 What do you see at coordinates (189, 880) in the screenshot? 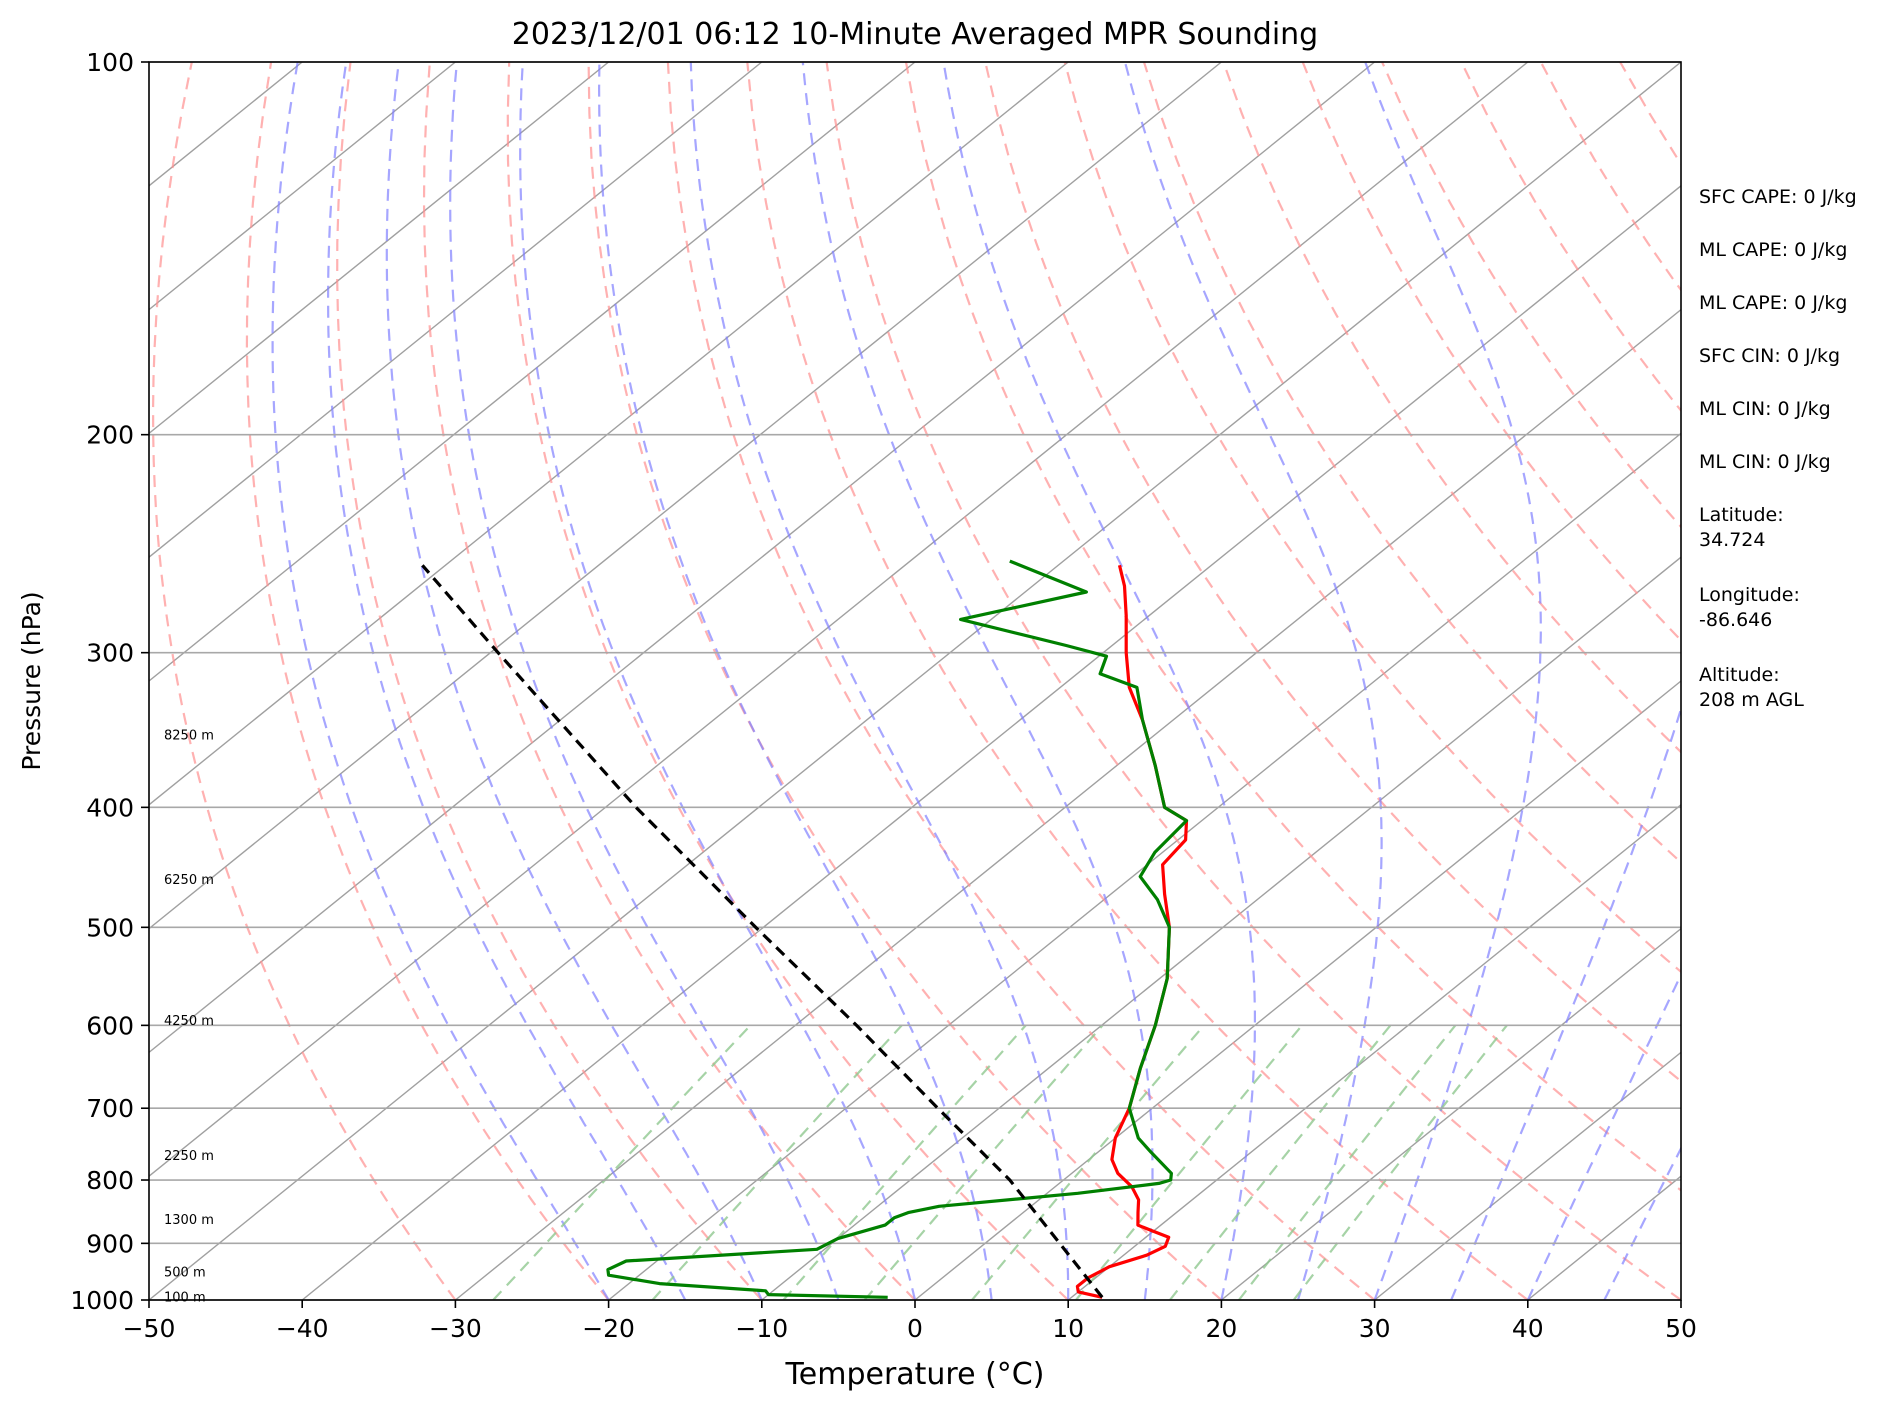
I see `height-label: 6250 m` at bounding box center [189, 880].